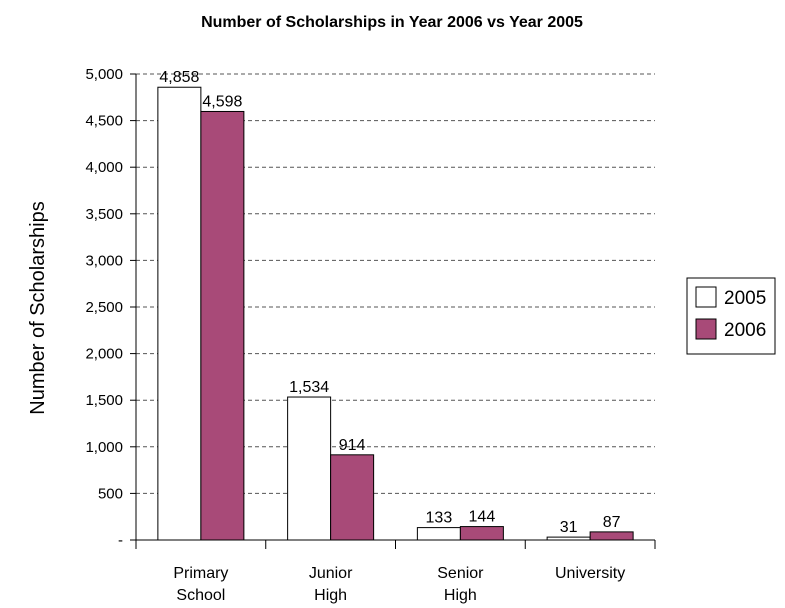 The width and height of the screenshot is (785, 608). What do you see at coordinates (460, 573) in the screenshot?
I see `category-label: Senior` at bounding box center [460, 573].